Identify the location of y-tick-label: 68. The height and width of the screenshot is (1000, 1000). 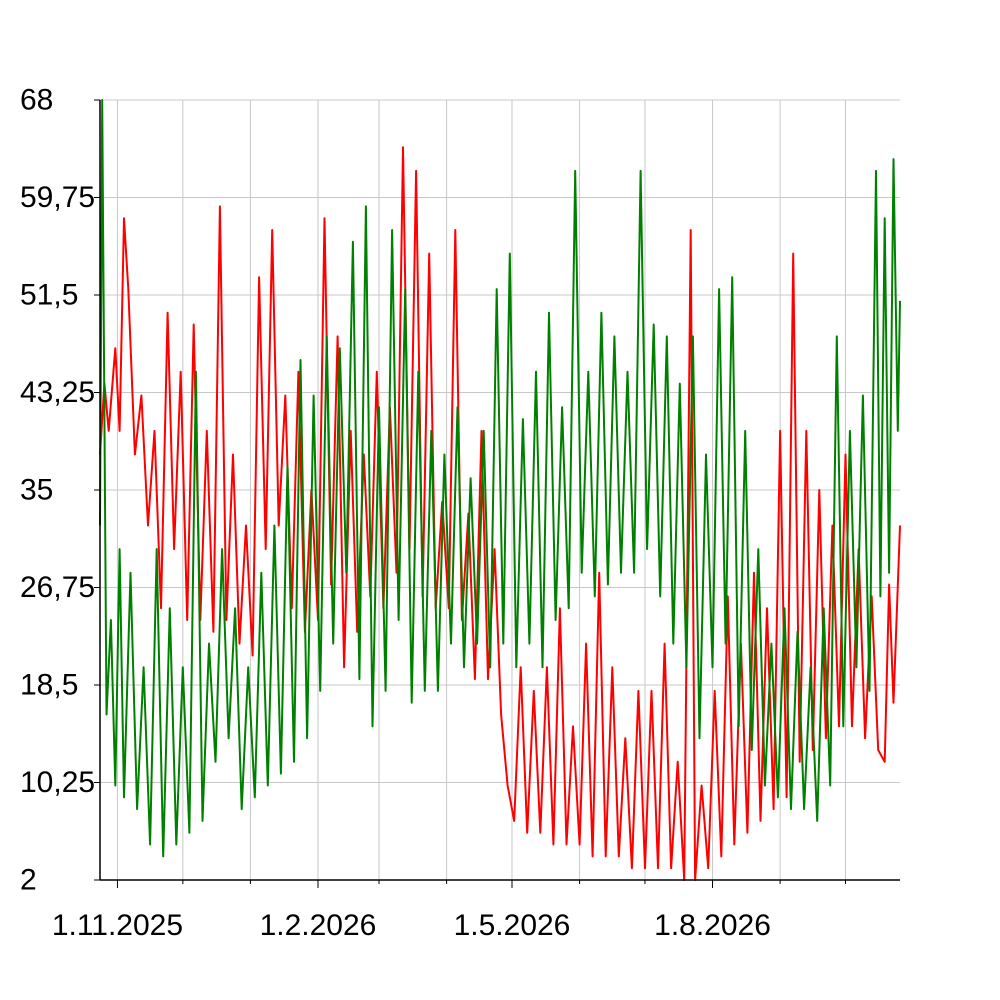
(36, 100).